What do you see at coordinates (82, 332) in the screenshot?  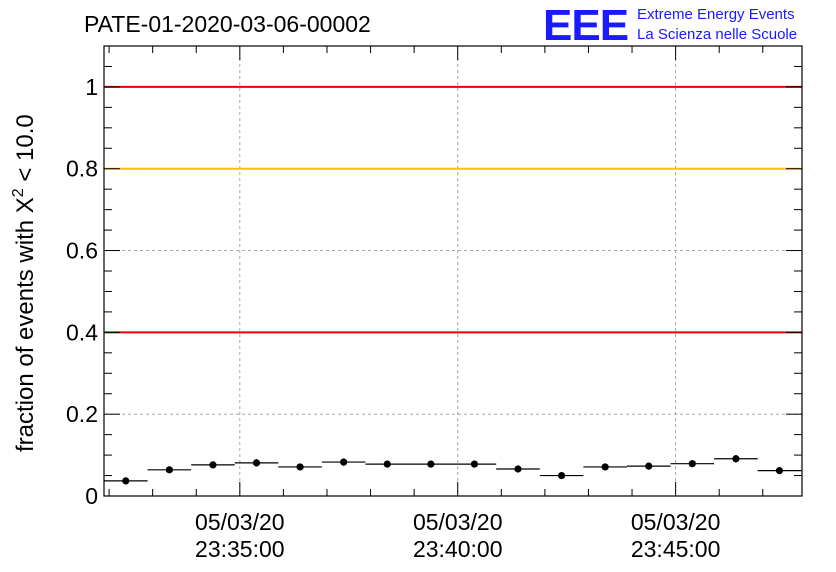 I see `y-tick-label: 0.4` at bounding box center [82, 332].